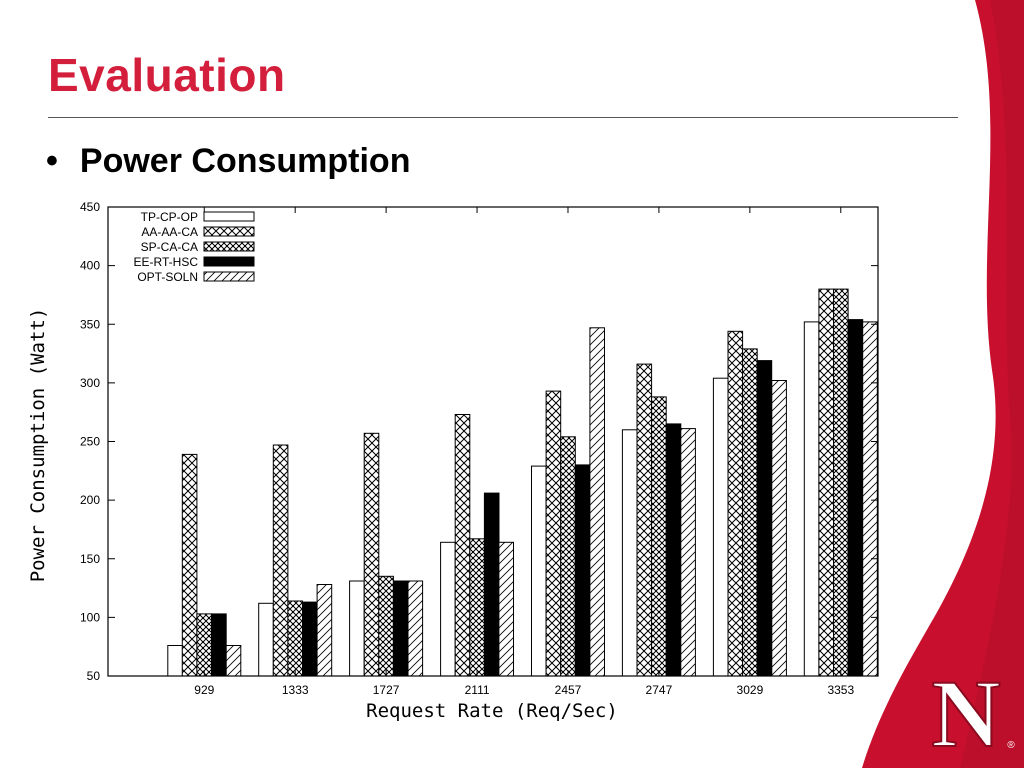 The width and height of the screenshot is (1024, 768). I want to click on x-tick-label: 1727, so click(386, 690).